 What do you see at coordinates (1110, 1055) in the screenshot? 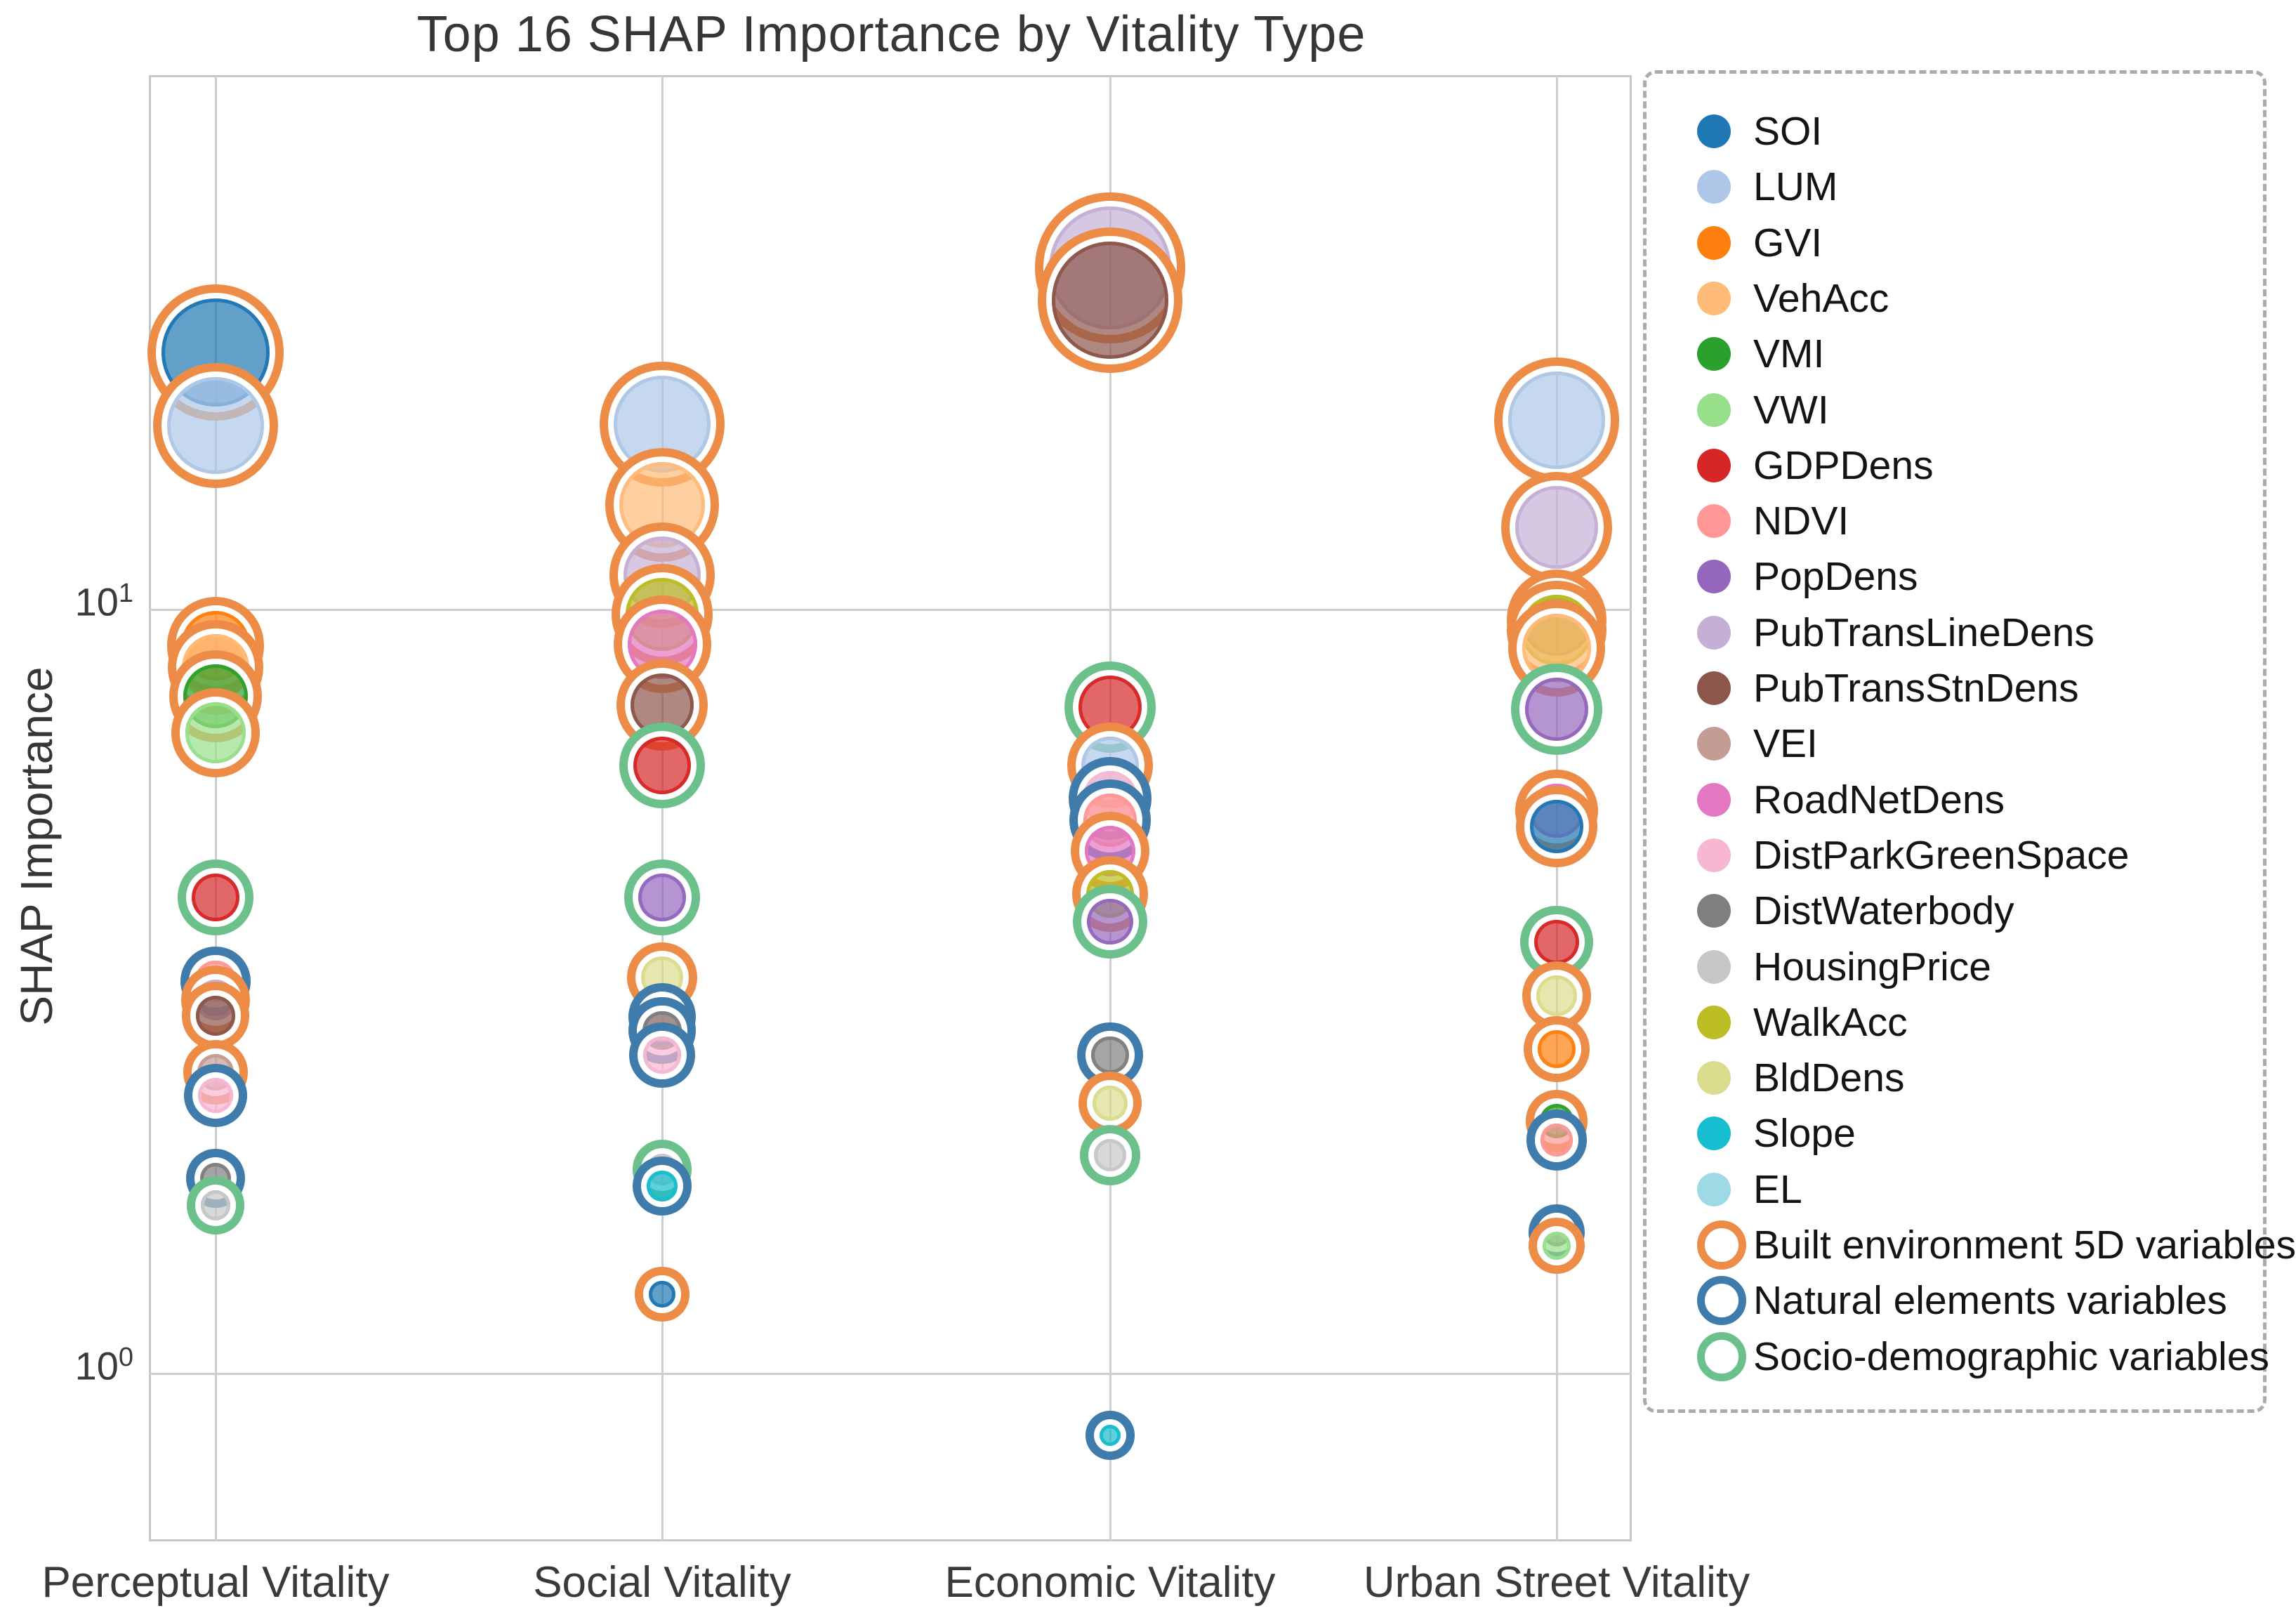
I see `bubble-DistWaterbody` at bounding box center [1110, 1055].